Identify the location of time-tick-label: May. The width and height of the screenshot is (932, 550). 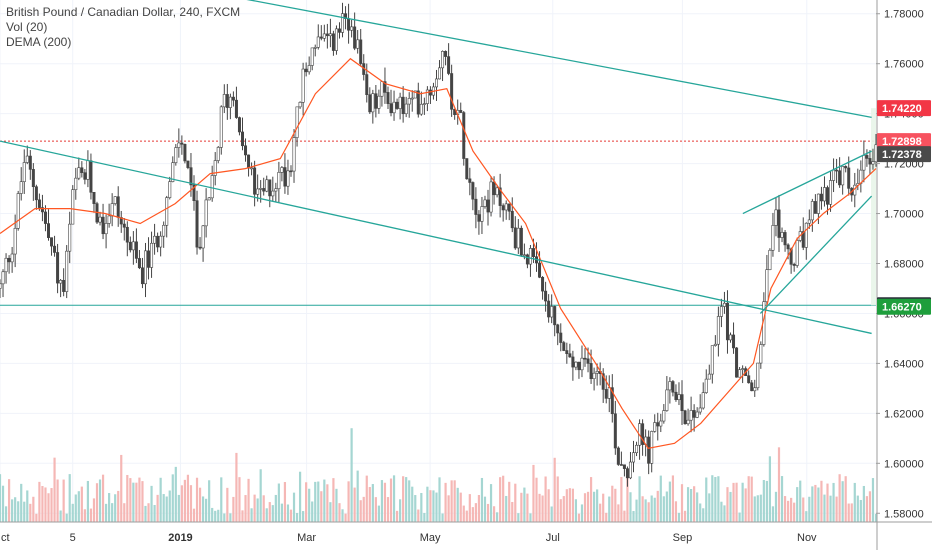
(430, 538).